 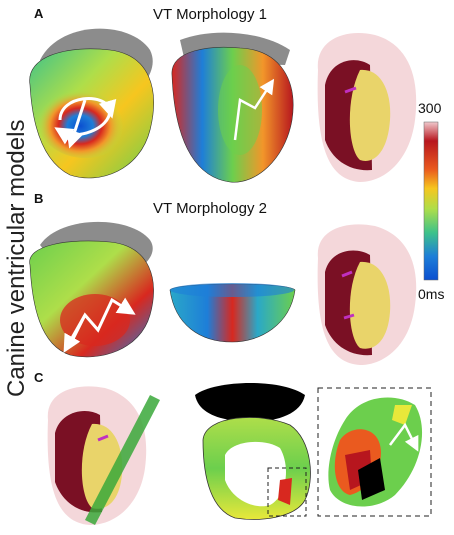 What do you see at coordinates (431, 294) in the screenshot?
I see `colorbar-min-label: 0ms` at bounding box center [431, 294].